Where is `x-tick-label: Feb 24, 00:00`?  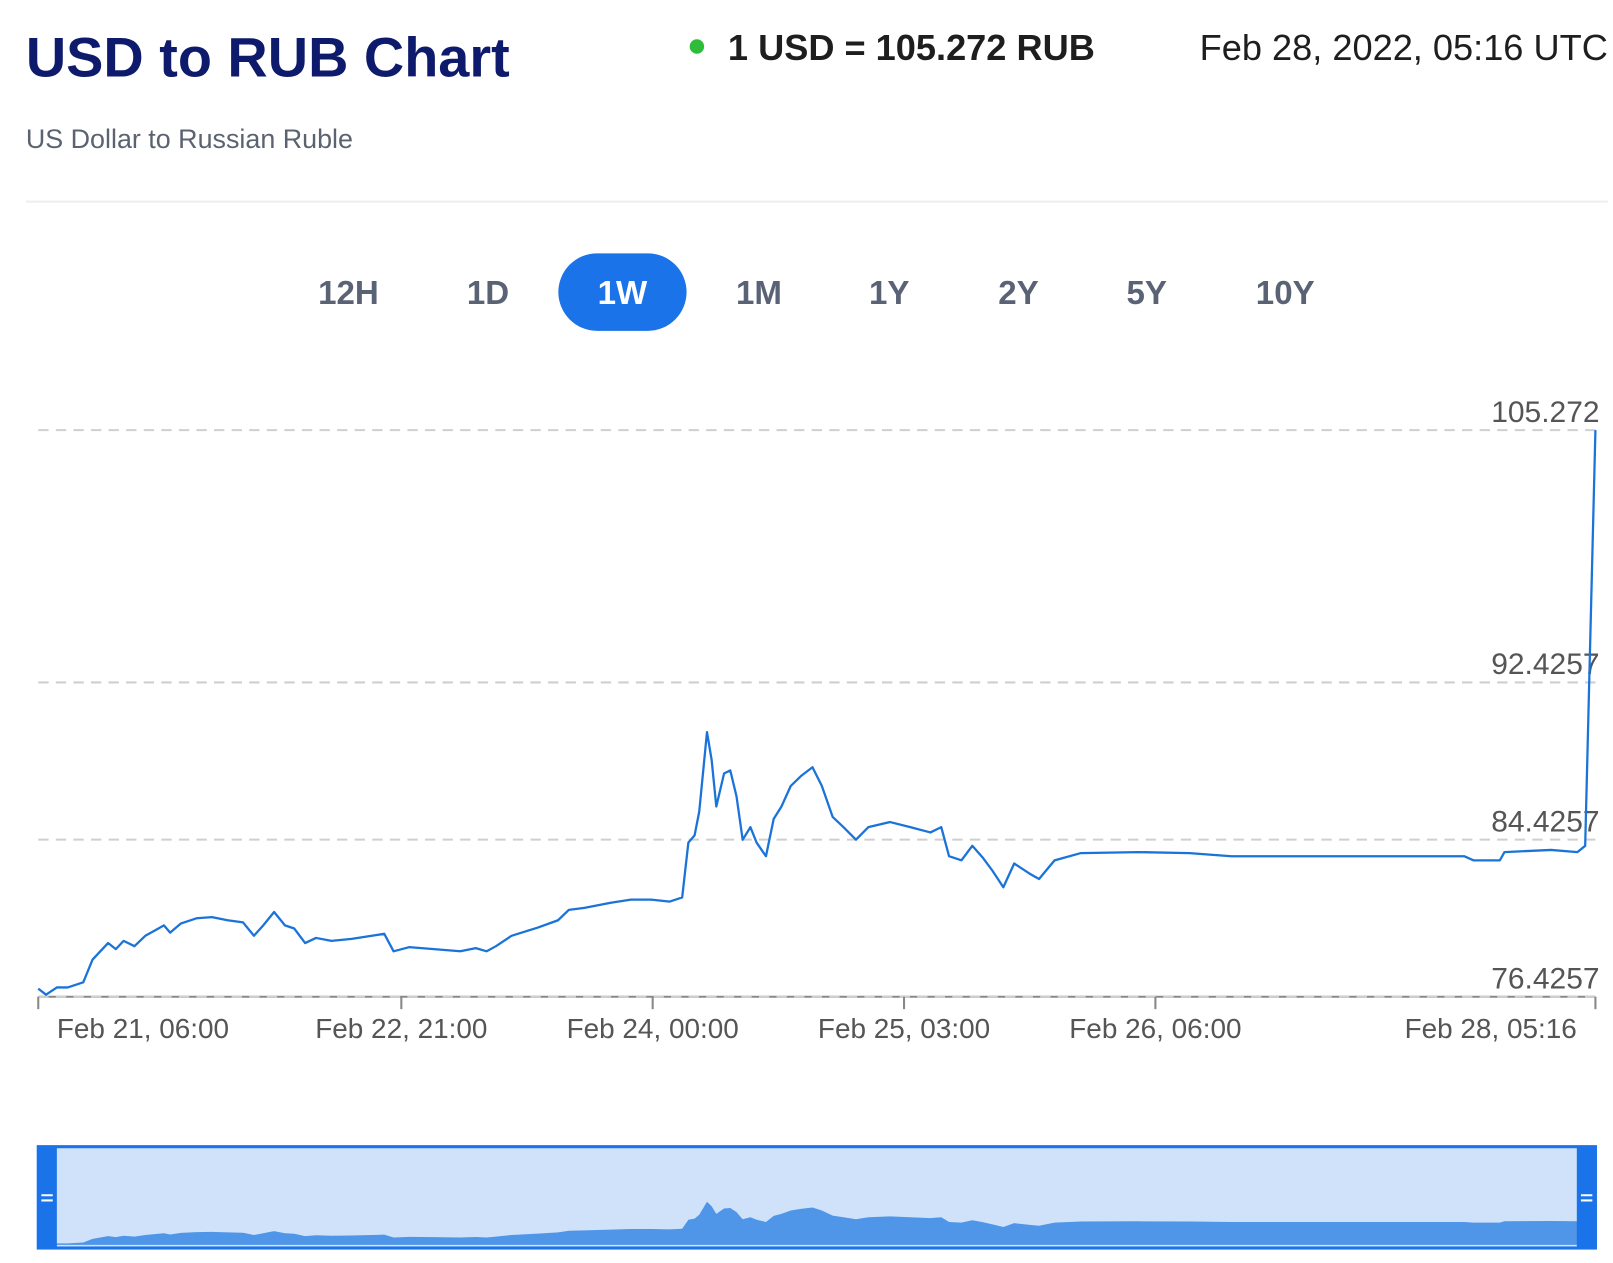
x-tick-label: Feb 24, 00:00 is located at coordinates (653, 1028).